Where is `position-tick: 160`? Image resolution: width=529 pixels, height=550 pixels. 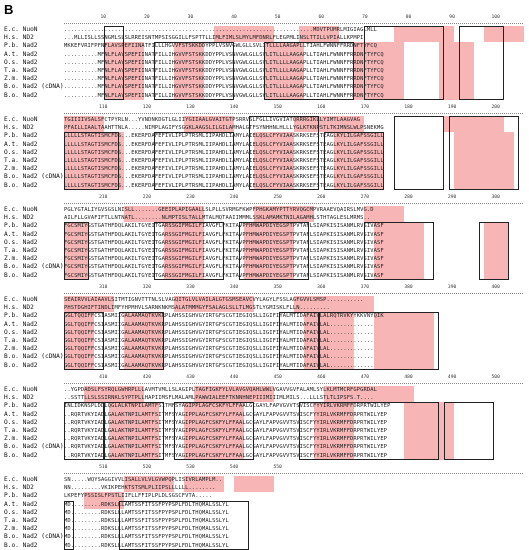
position-tick: 160 is located at coordinates (321, 107).